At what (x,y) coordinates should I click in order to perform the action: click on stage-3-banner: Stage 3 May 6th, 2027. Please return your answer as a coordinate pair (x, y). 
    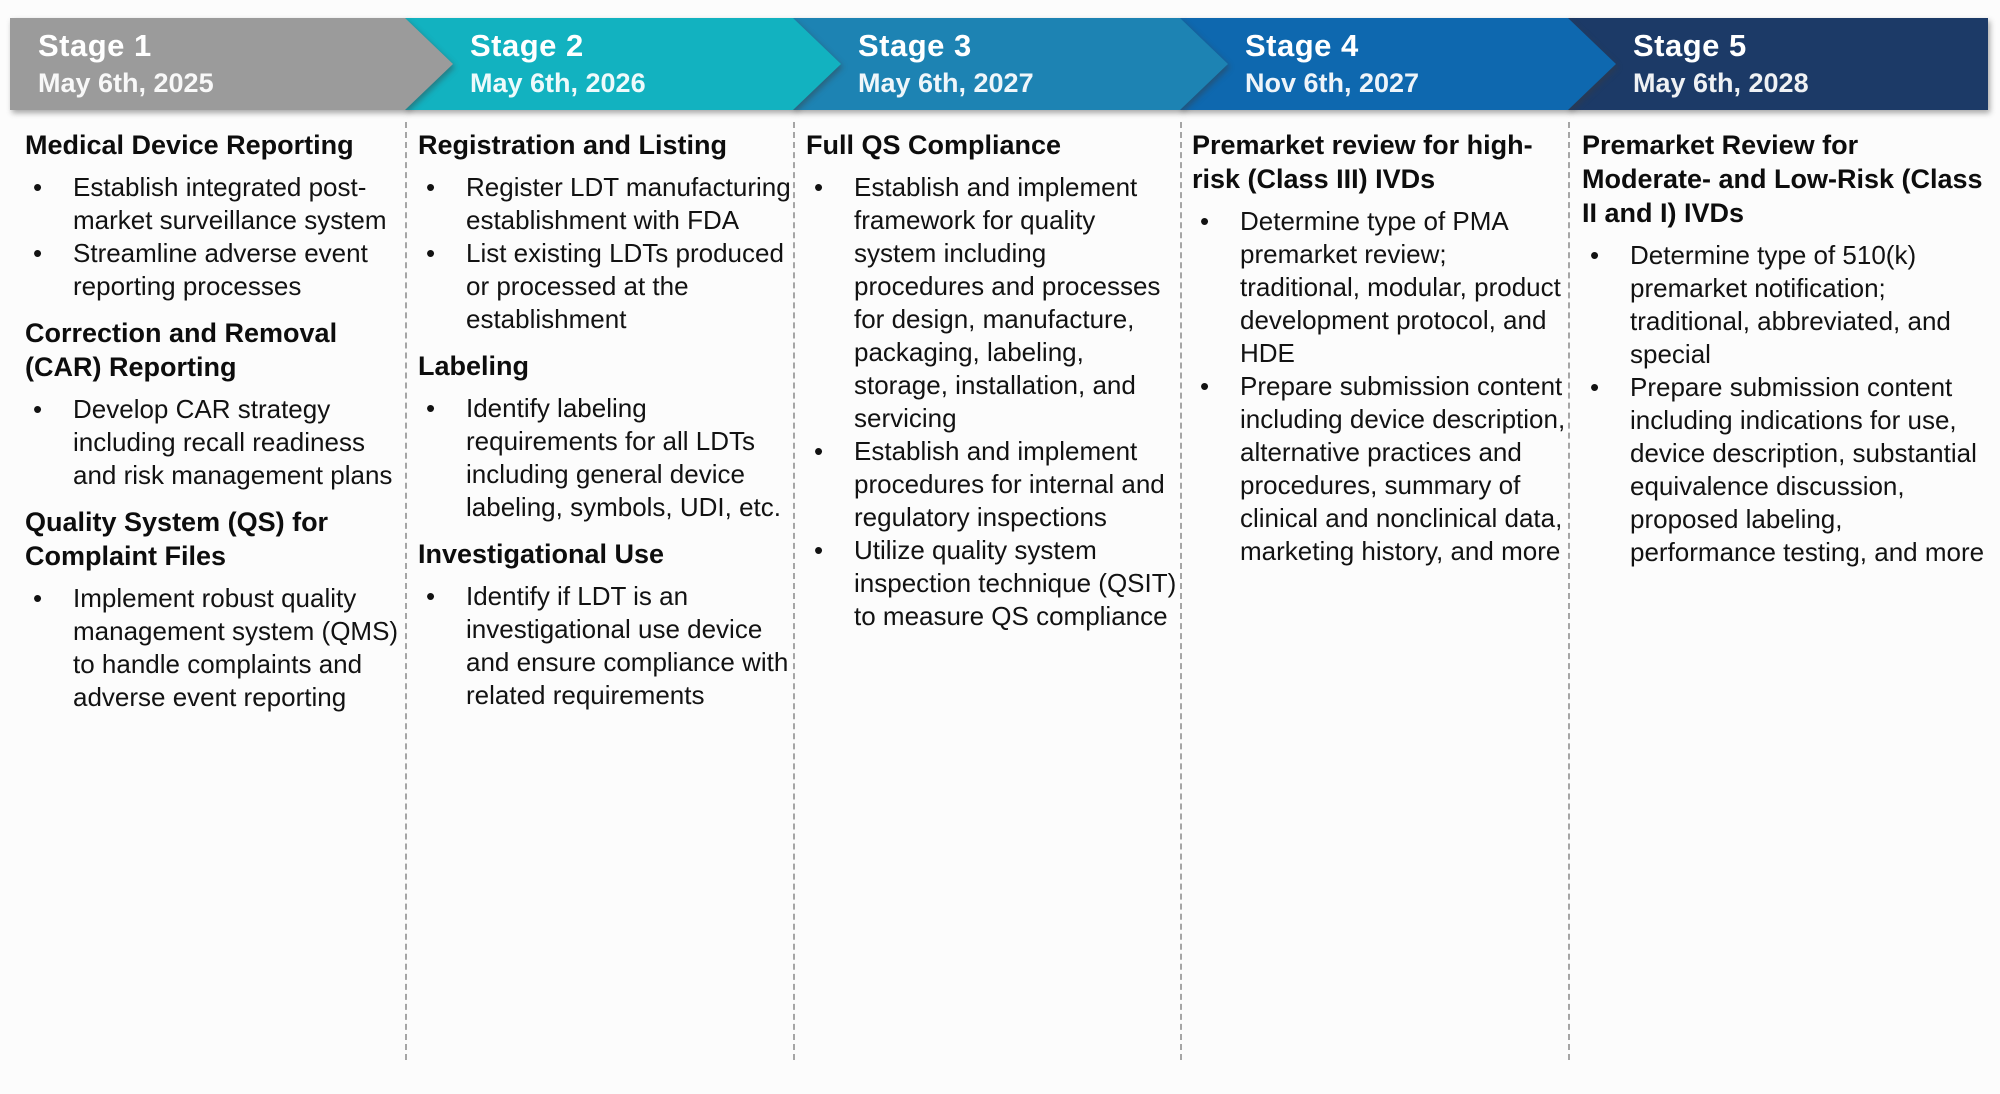
    Looking at the image, I should click on (1010, 64).